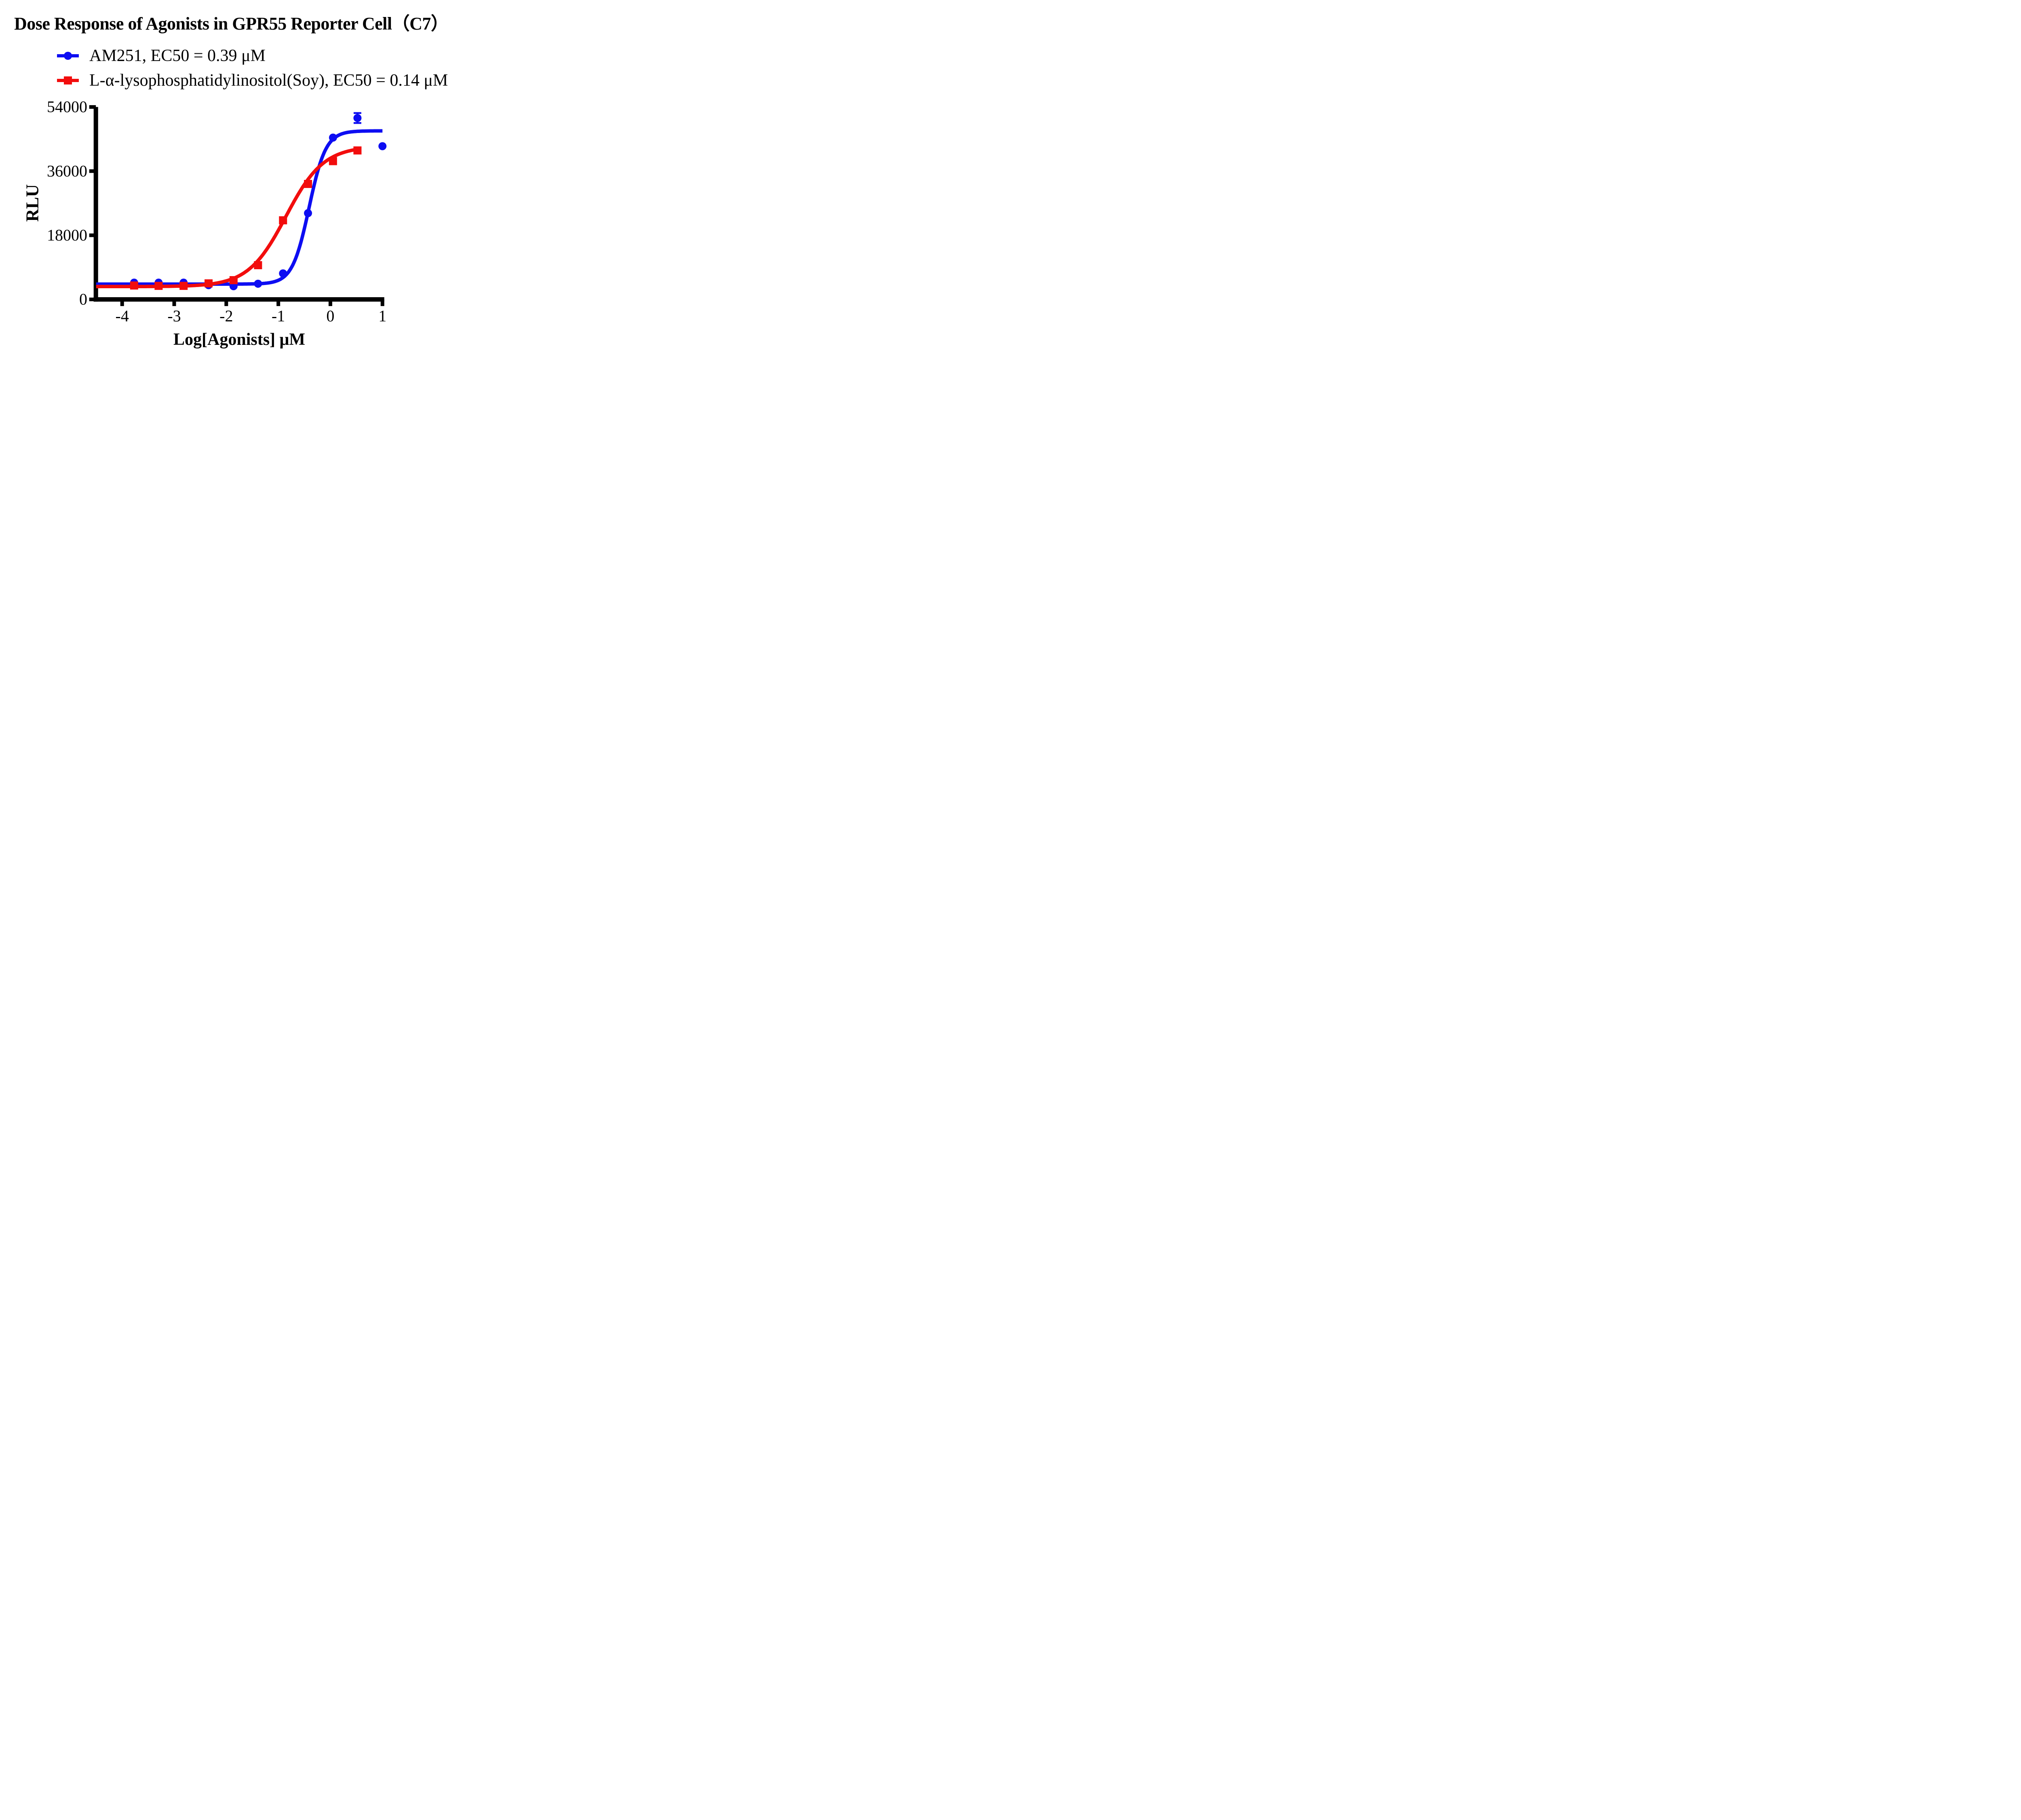 This screenshot has width=2021, height=1820. I want to click on legend-marker-circle-icon, so click(68, 56).